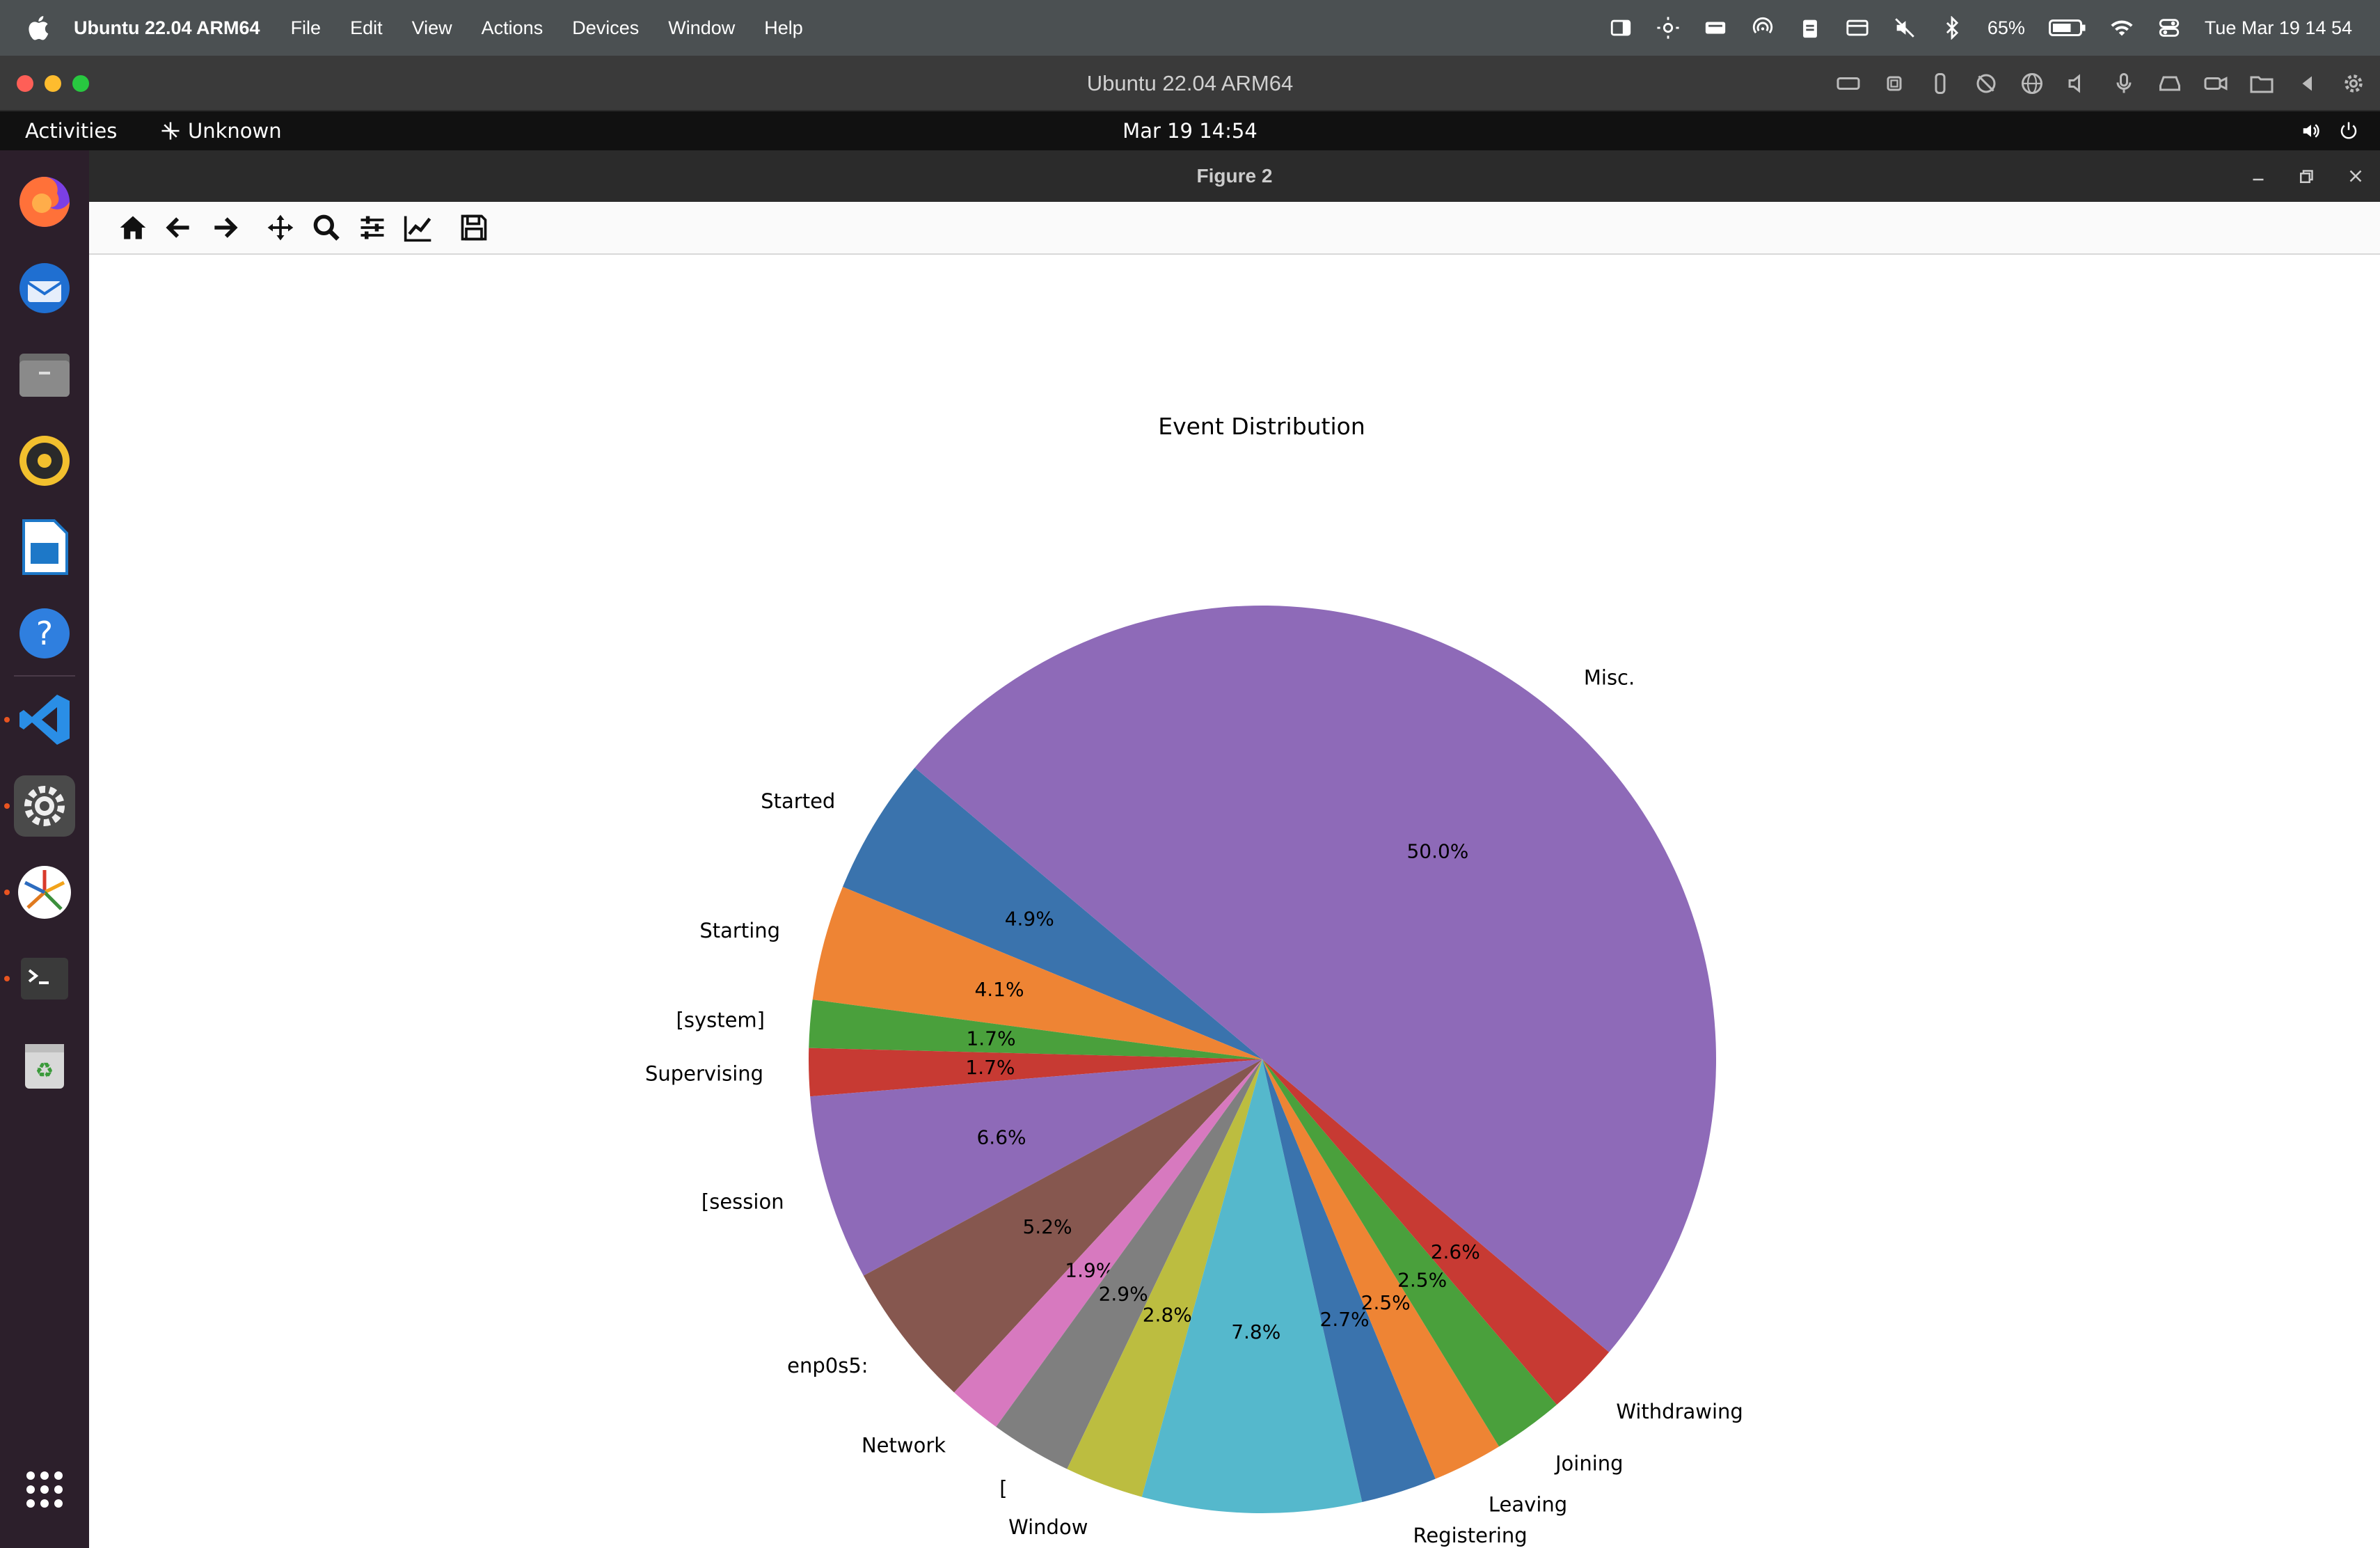 The height and width of the screenshot is (1548, 2380). Describe the element at coordinates (2353, 83) in the screenshot. I see `gear-icon` at that location.